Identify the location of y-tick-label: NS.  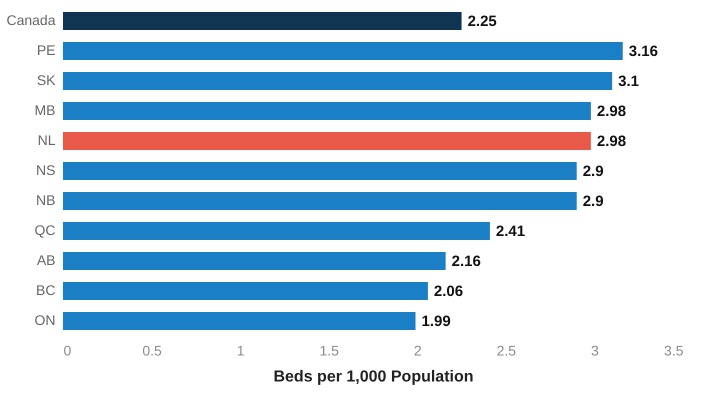
(46, 170).